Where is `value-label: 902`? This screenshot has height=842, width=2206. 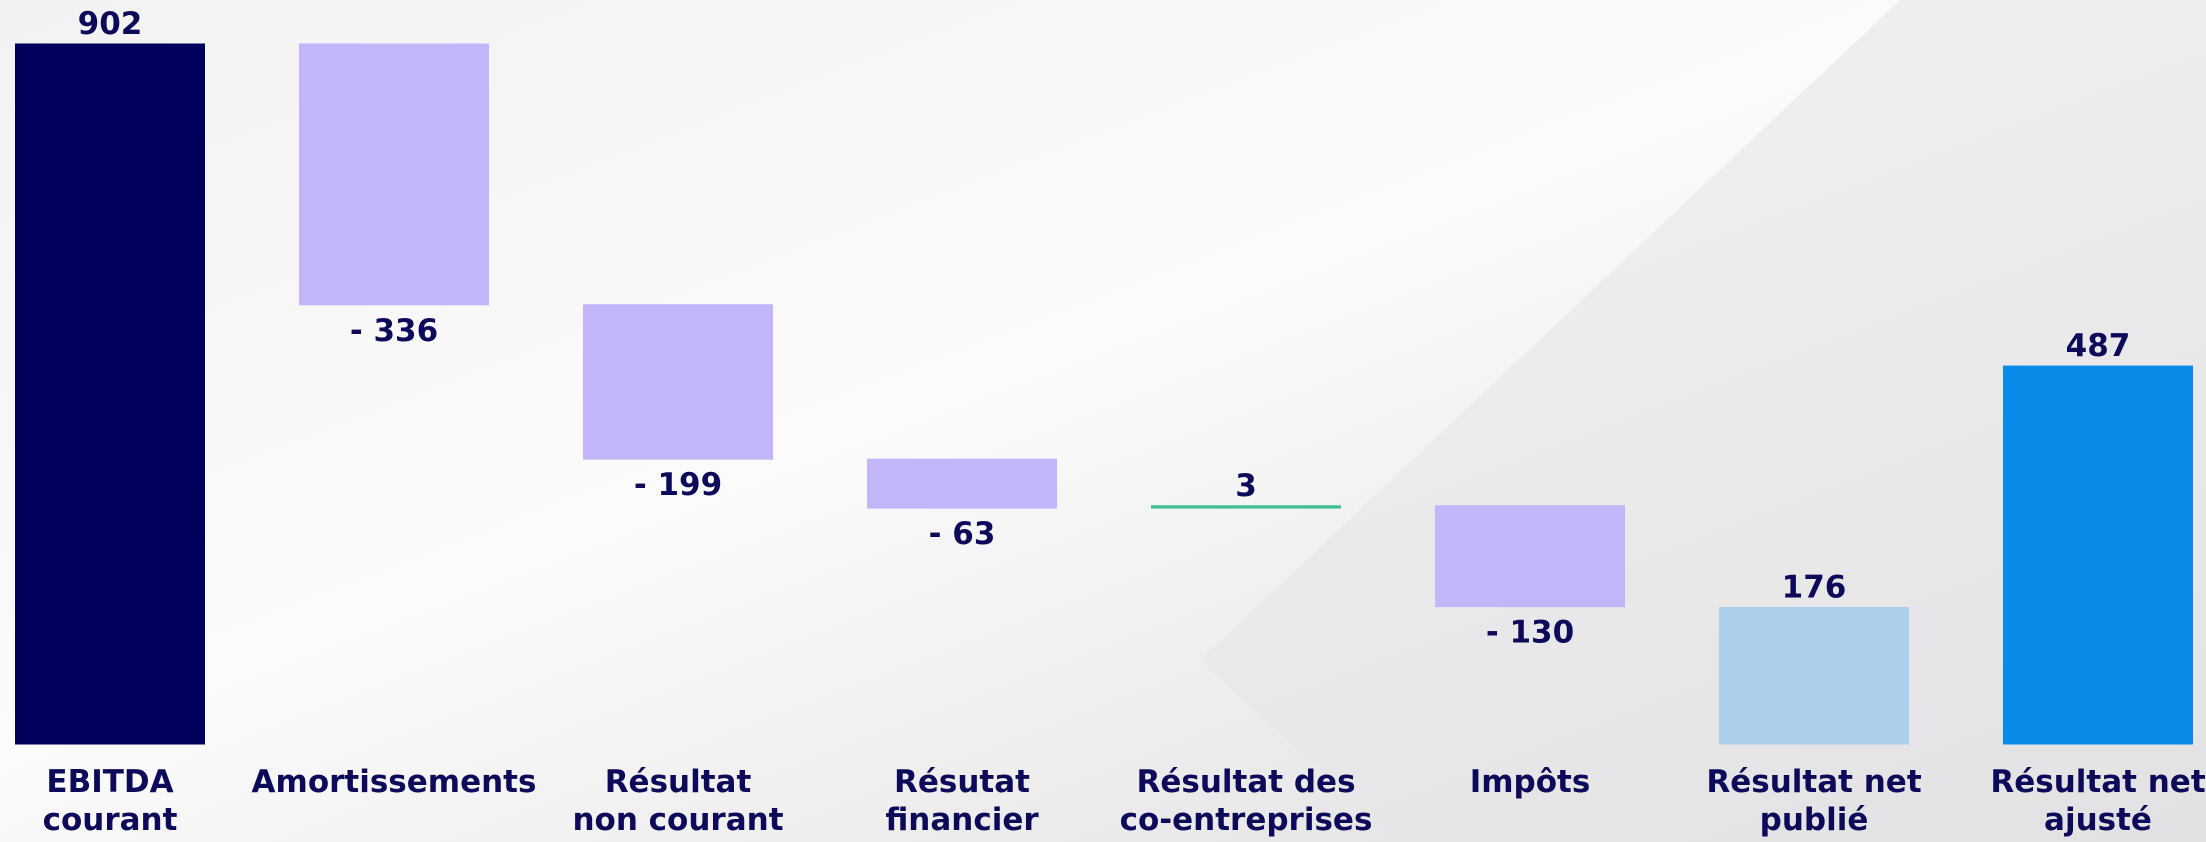 value-label: 902 is located at coordinates (110, 24).